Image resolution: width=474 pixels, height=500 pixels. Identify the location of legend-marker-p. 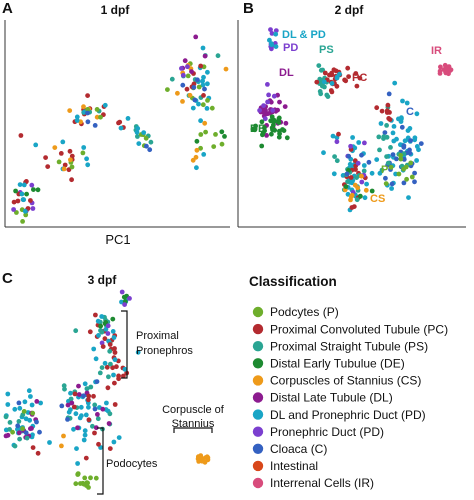
(258, 312).